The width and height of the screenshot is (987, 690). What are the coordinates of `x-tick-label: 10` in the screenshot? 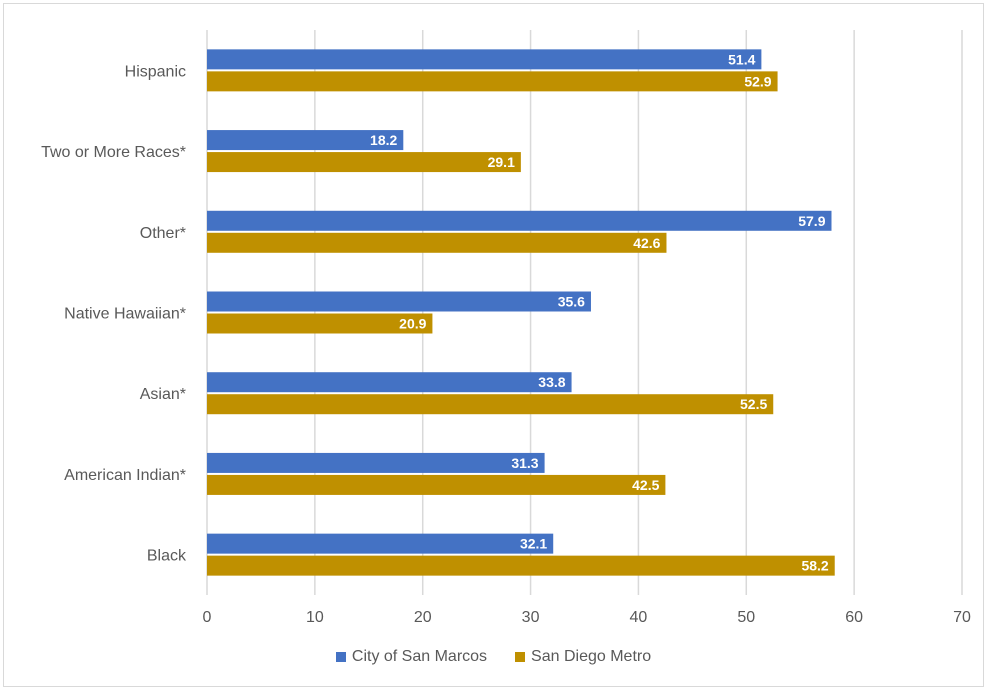 It's located at (315, 617).